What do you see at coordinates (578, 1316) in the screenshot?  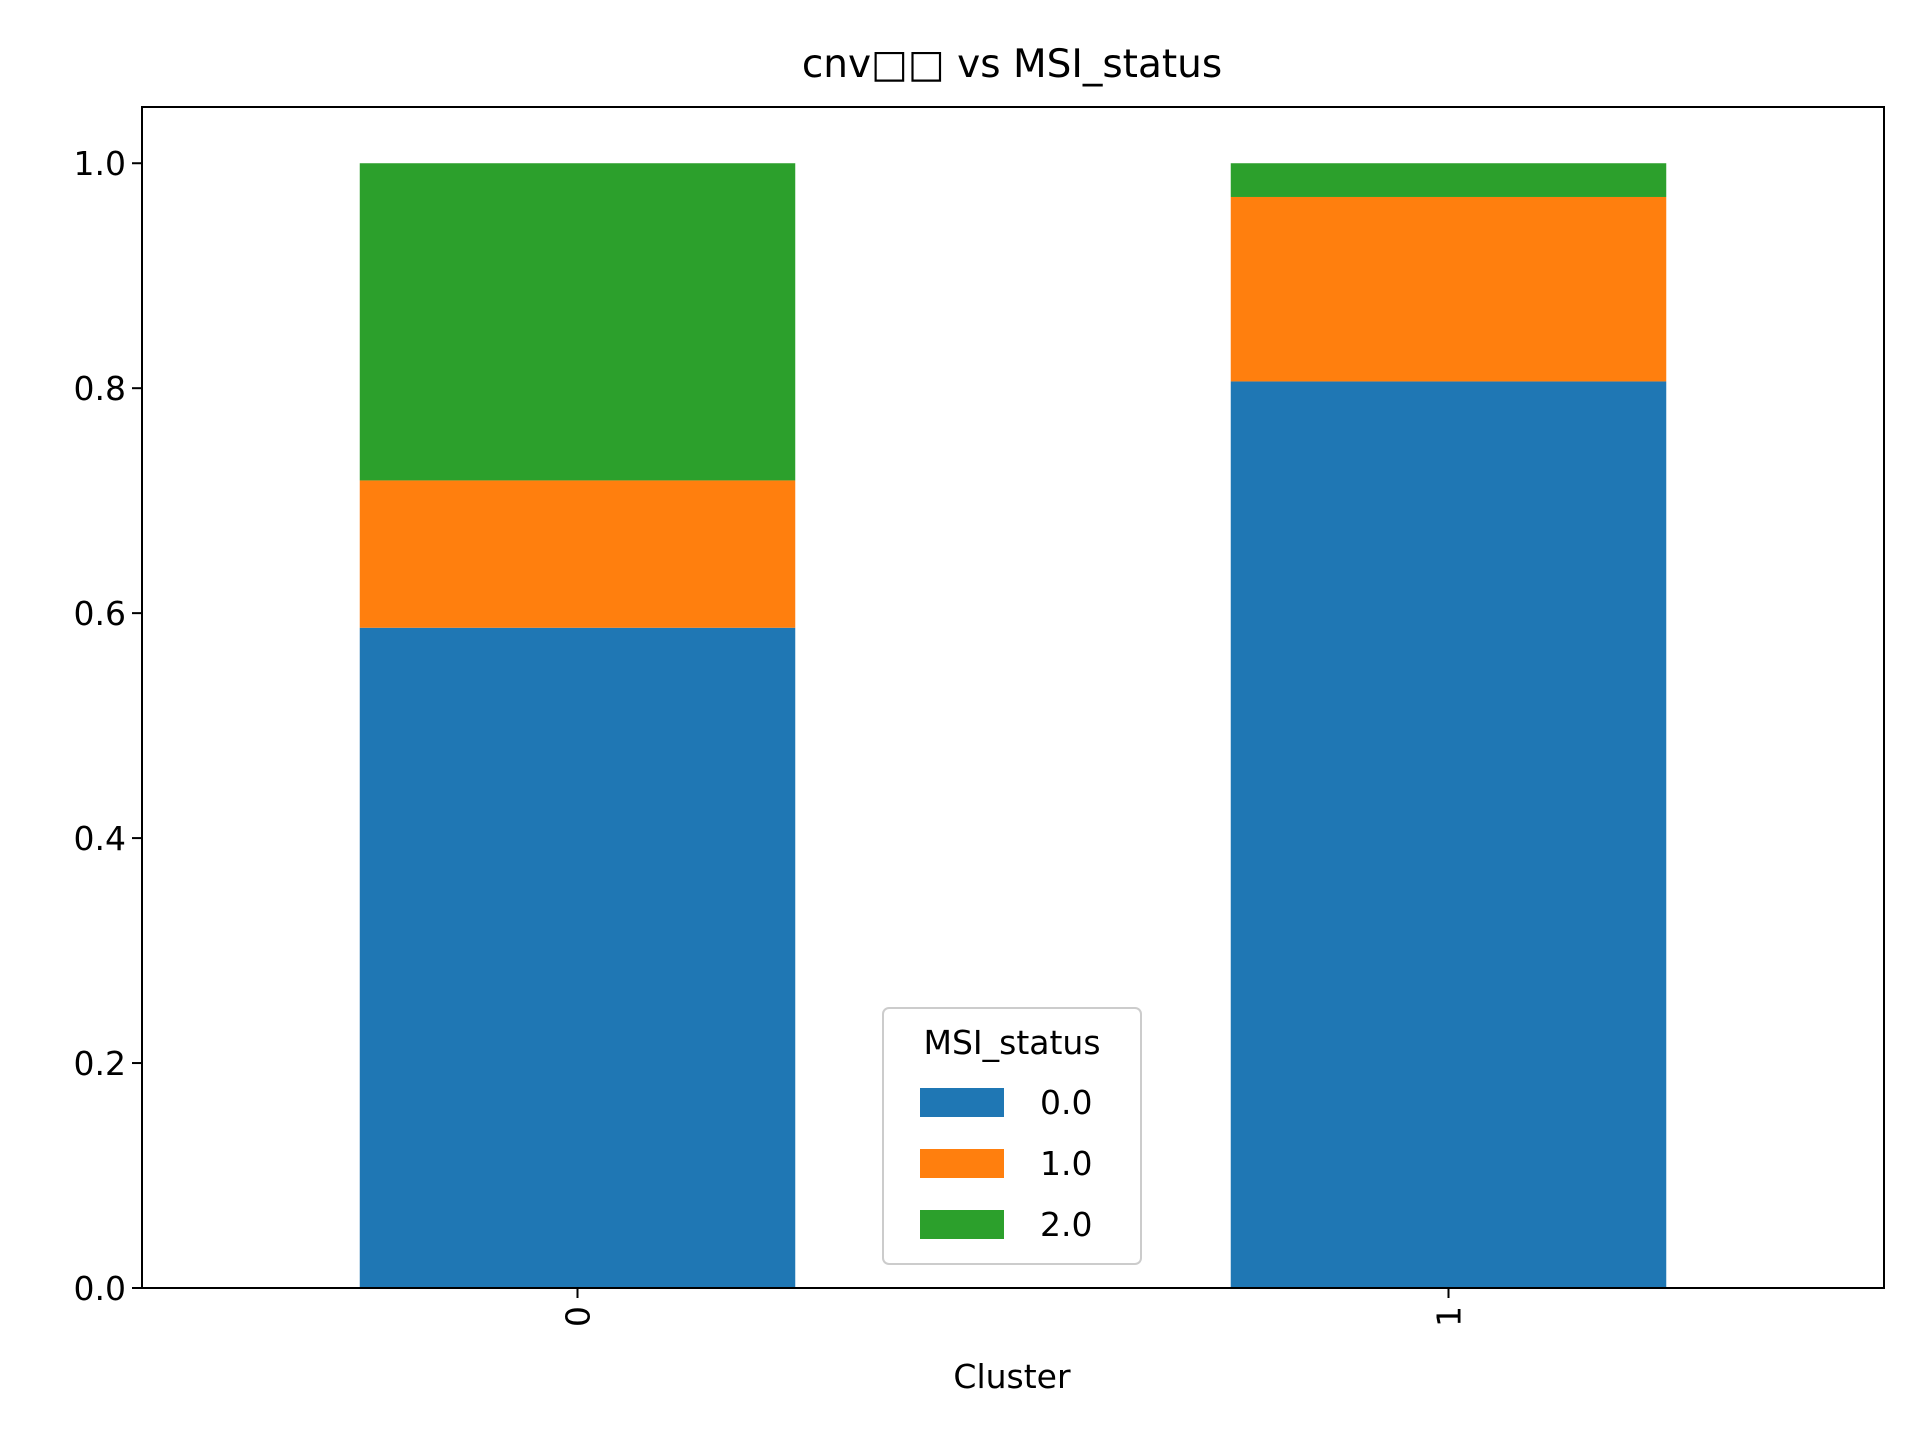 I see `x-tick-label: 0` at bounding box center [578, 1316].